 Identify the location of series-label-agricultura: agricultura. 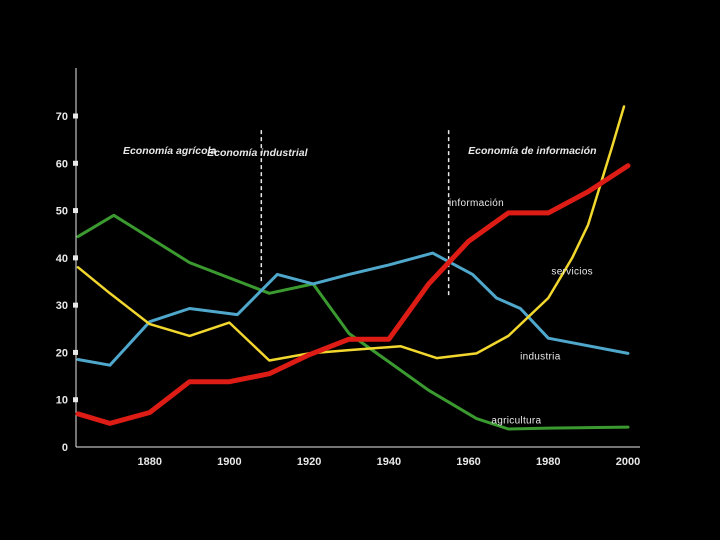
(516, 420).